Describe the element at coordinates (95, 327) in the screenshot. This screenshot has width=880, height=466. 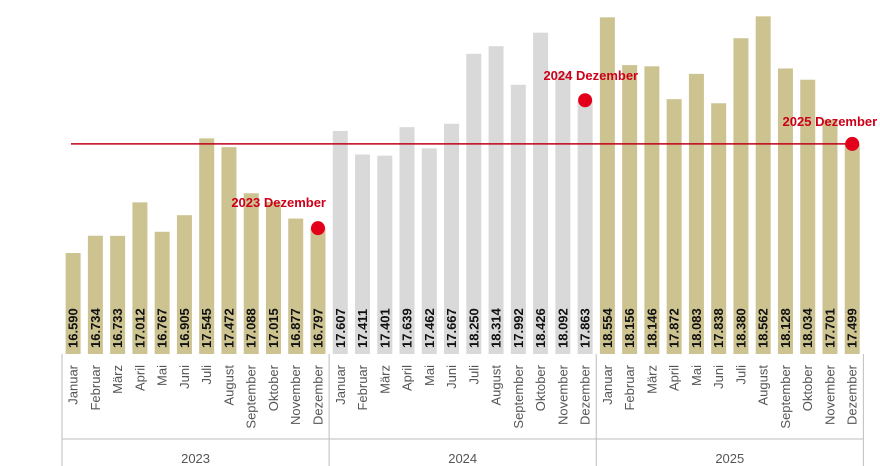
I see `value-label: 16.734` at that location.